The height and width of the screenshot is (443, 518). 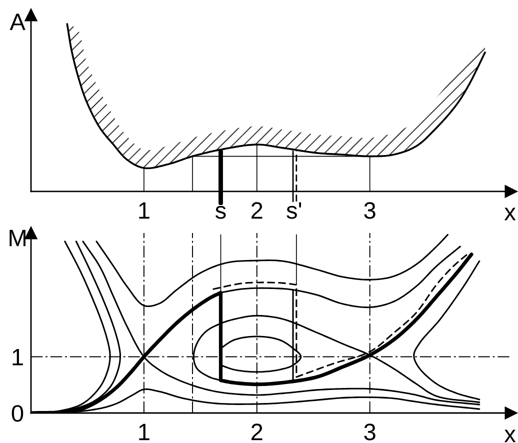 What do you see at coordinates (18, 238) in the screenshot?
I see `y-axis-title: M` at bounding box center [18, 238].